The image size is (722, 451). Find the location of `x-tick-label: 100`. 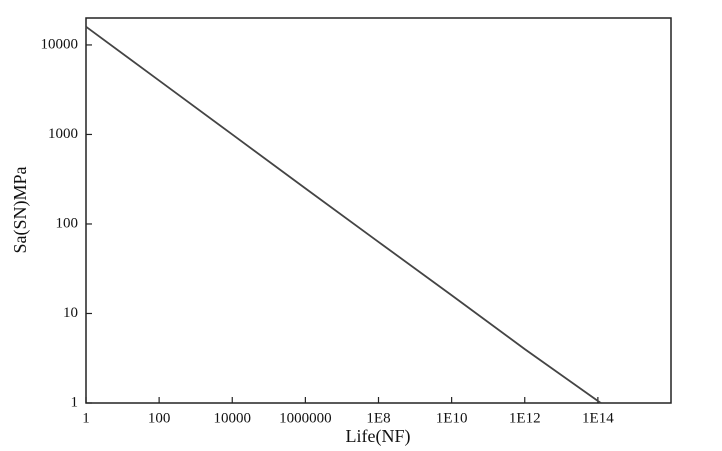

x-tick-label: 100 is located at coordinates (159, 418).